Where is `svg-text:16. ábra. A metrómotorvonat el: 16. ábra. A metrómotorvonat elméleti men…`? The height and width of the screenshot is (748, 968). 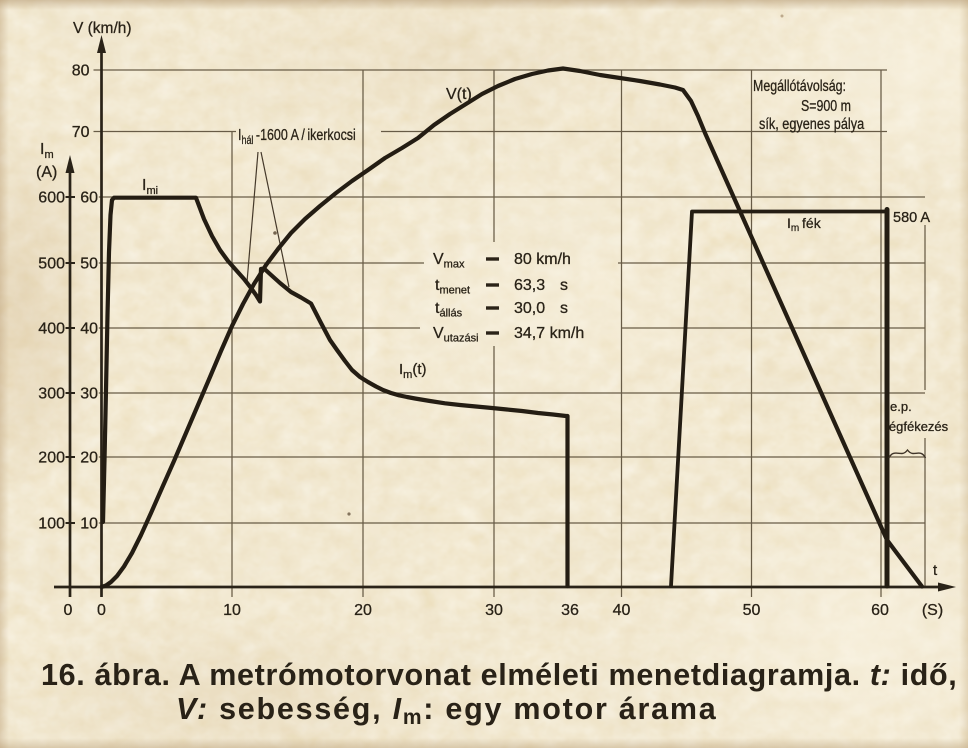 svg-text:16. ábra. A metrómotorvonat el: 16. ábra. A metrómotorvonat elméleti men… is located at coordinates (499, 675).